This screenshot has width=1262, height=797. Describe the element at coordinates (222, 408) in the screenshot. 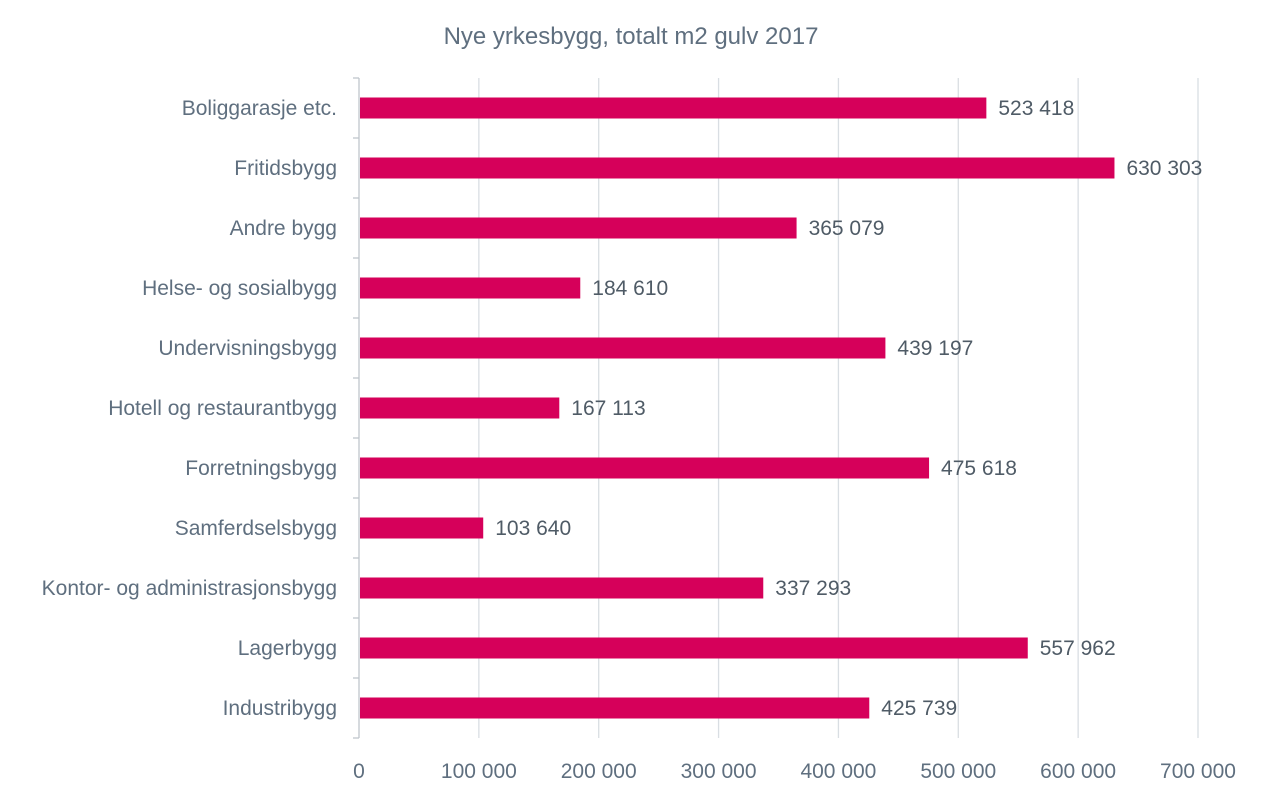

I see `category-label: Hotell og restaurantbygg` at that location.